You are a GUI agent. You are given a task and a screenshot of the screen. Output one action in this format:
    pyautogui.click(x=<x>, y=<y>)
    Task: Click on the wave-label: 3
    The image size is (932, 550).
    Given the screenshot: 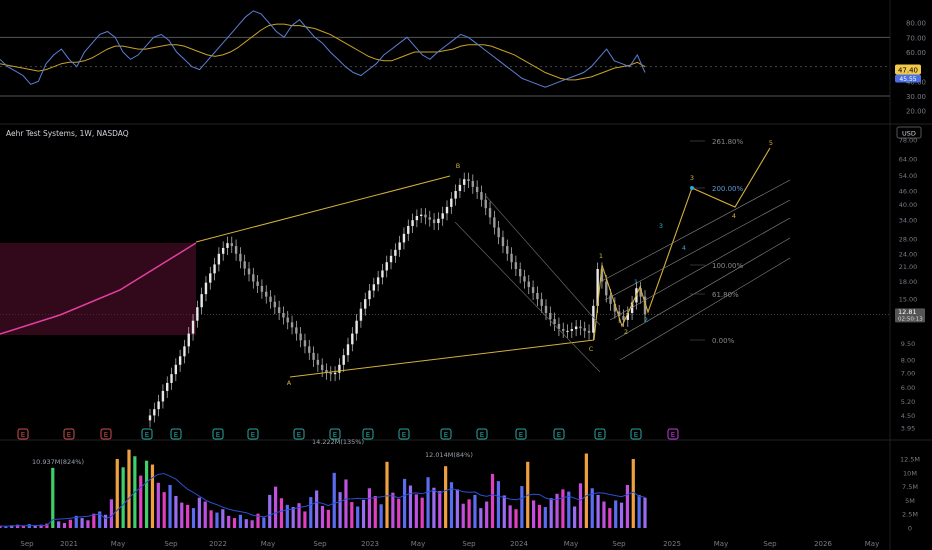 What is the action you would take?
    pyautogui.click(x=661, y=226)
    